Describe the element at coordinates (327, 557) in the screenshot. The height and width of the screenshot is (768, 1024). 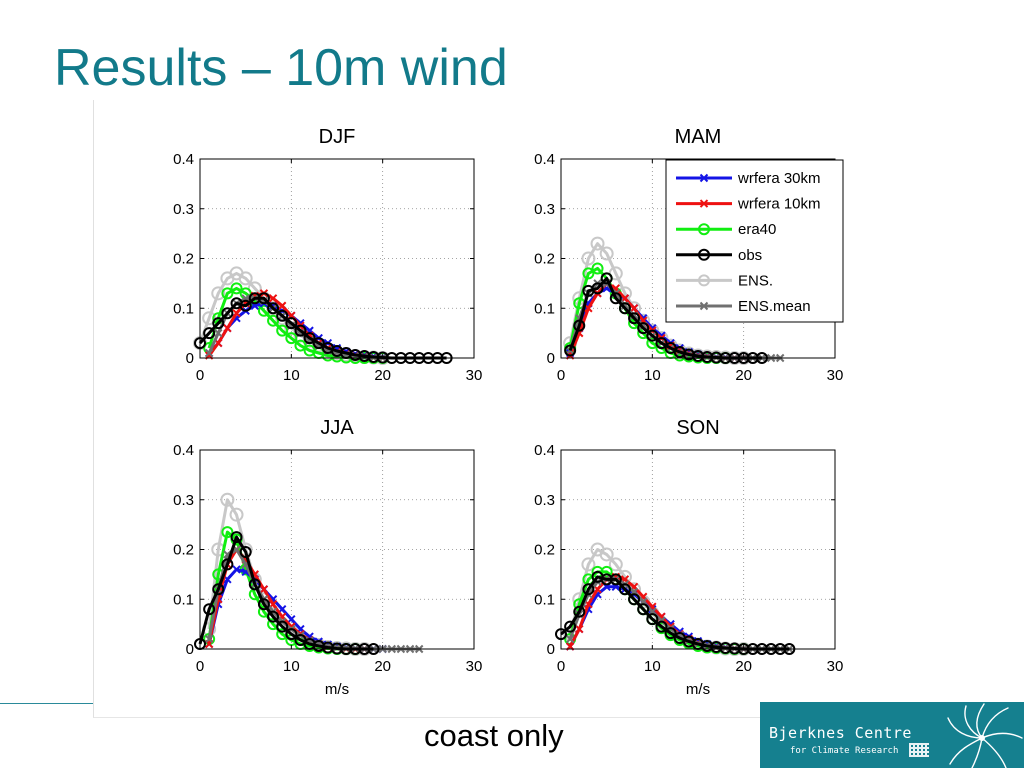
I see `chart-panel-jja: 0 10 20 30 0 0.1 0.2 0.3 0.4 JJA m/s` at that location.